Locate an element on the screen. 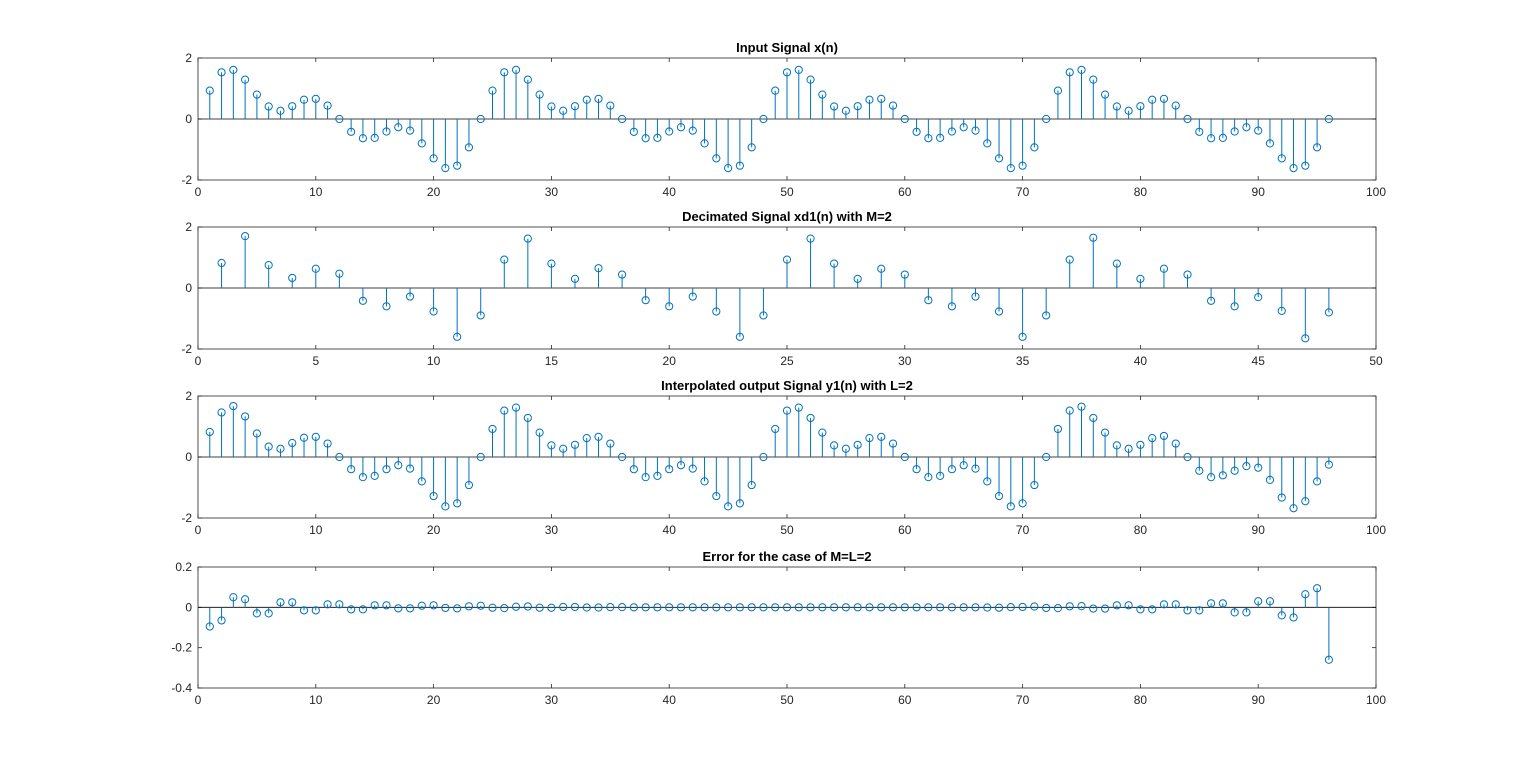 The width and height of the screenshot is (1520, 776). x-tick-label: 70 is located at coordinates (1023, 192).